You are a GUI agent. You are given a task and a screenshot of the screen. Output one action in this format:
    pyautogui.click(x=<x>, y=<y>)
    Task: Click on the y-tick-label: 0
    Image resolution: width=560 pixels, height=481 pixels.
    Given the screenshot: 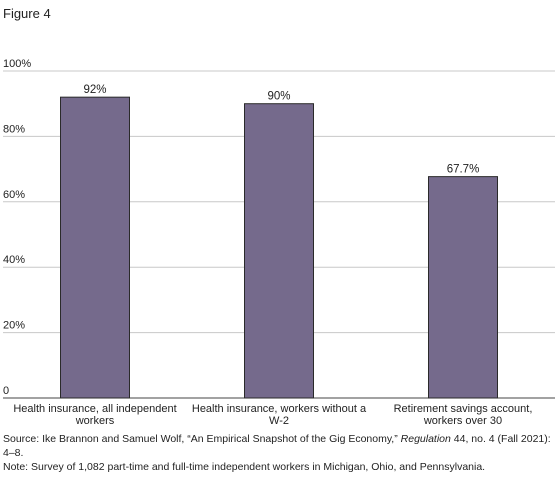 What is the action you would take?
    pyautogui.click(x=6, y=391)
    